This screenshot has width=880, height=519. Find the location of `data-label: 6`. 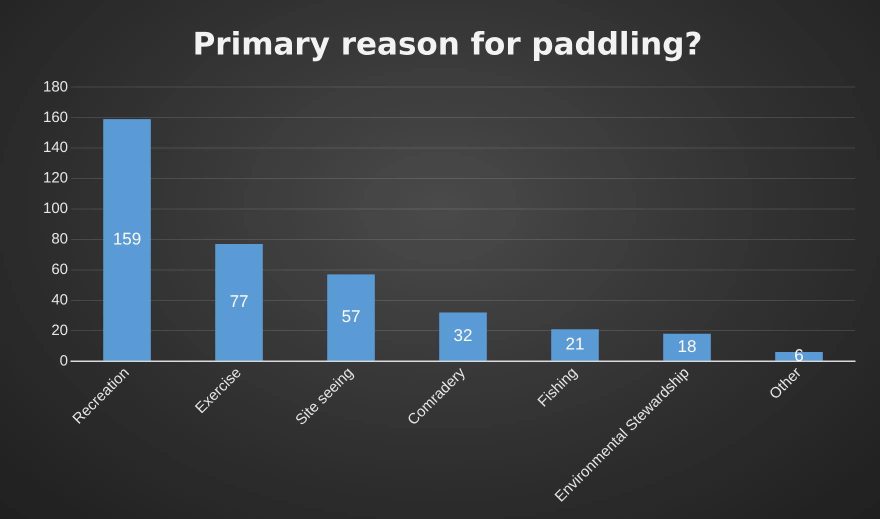

data-label: 6 is located at coordinates (799, 356).